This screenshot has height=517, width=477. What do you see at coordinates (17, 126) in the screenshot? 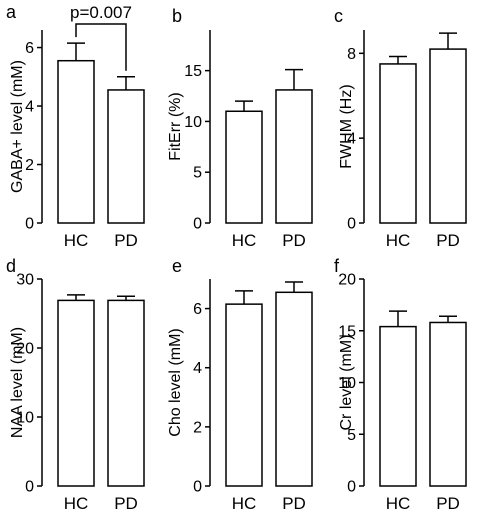
I see `y-axis-label: GABA+ level (mM)` at bounding box center [17, 126].